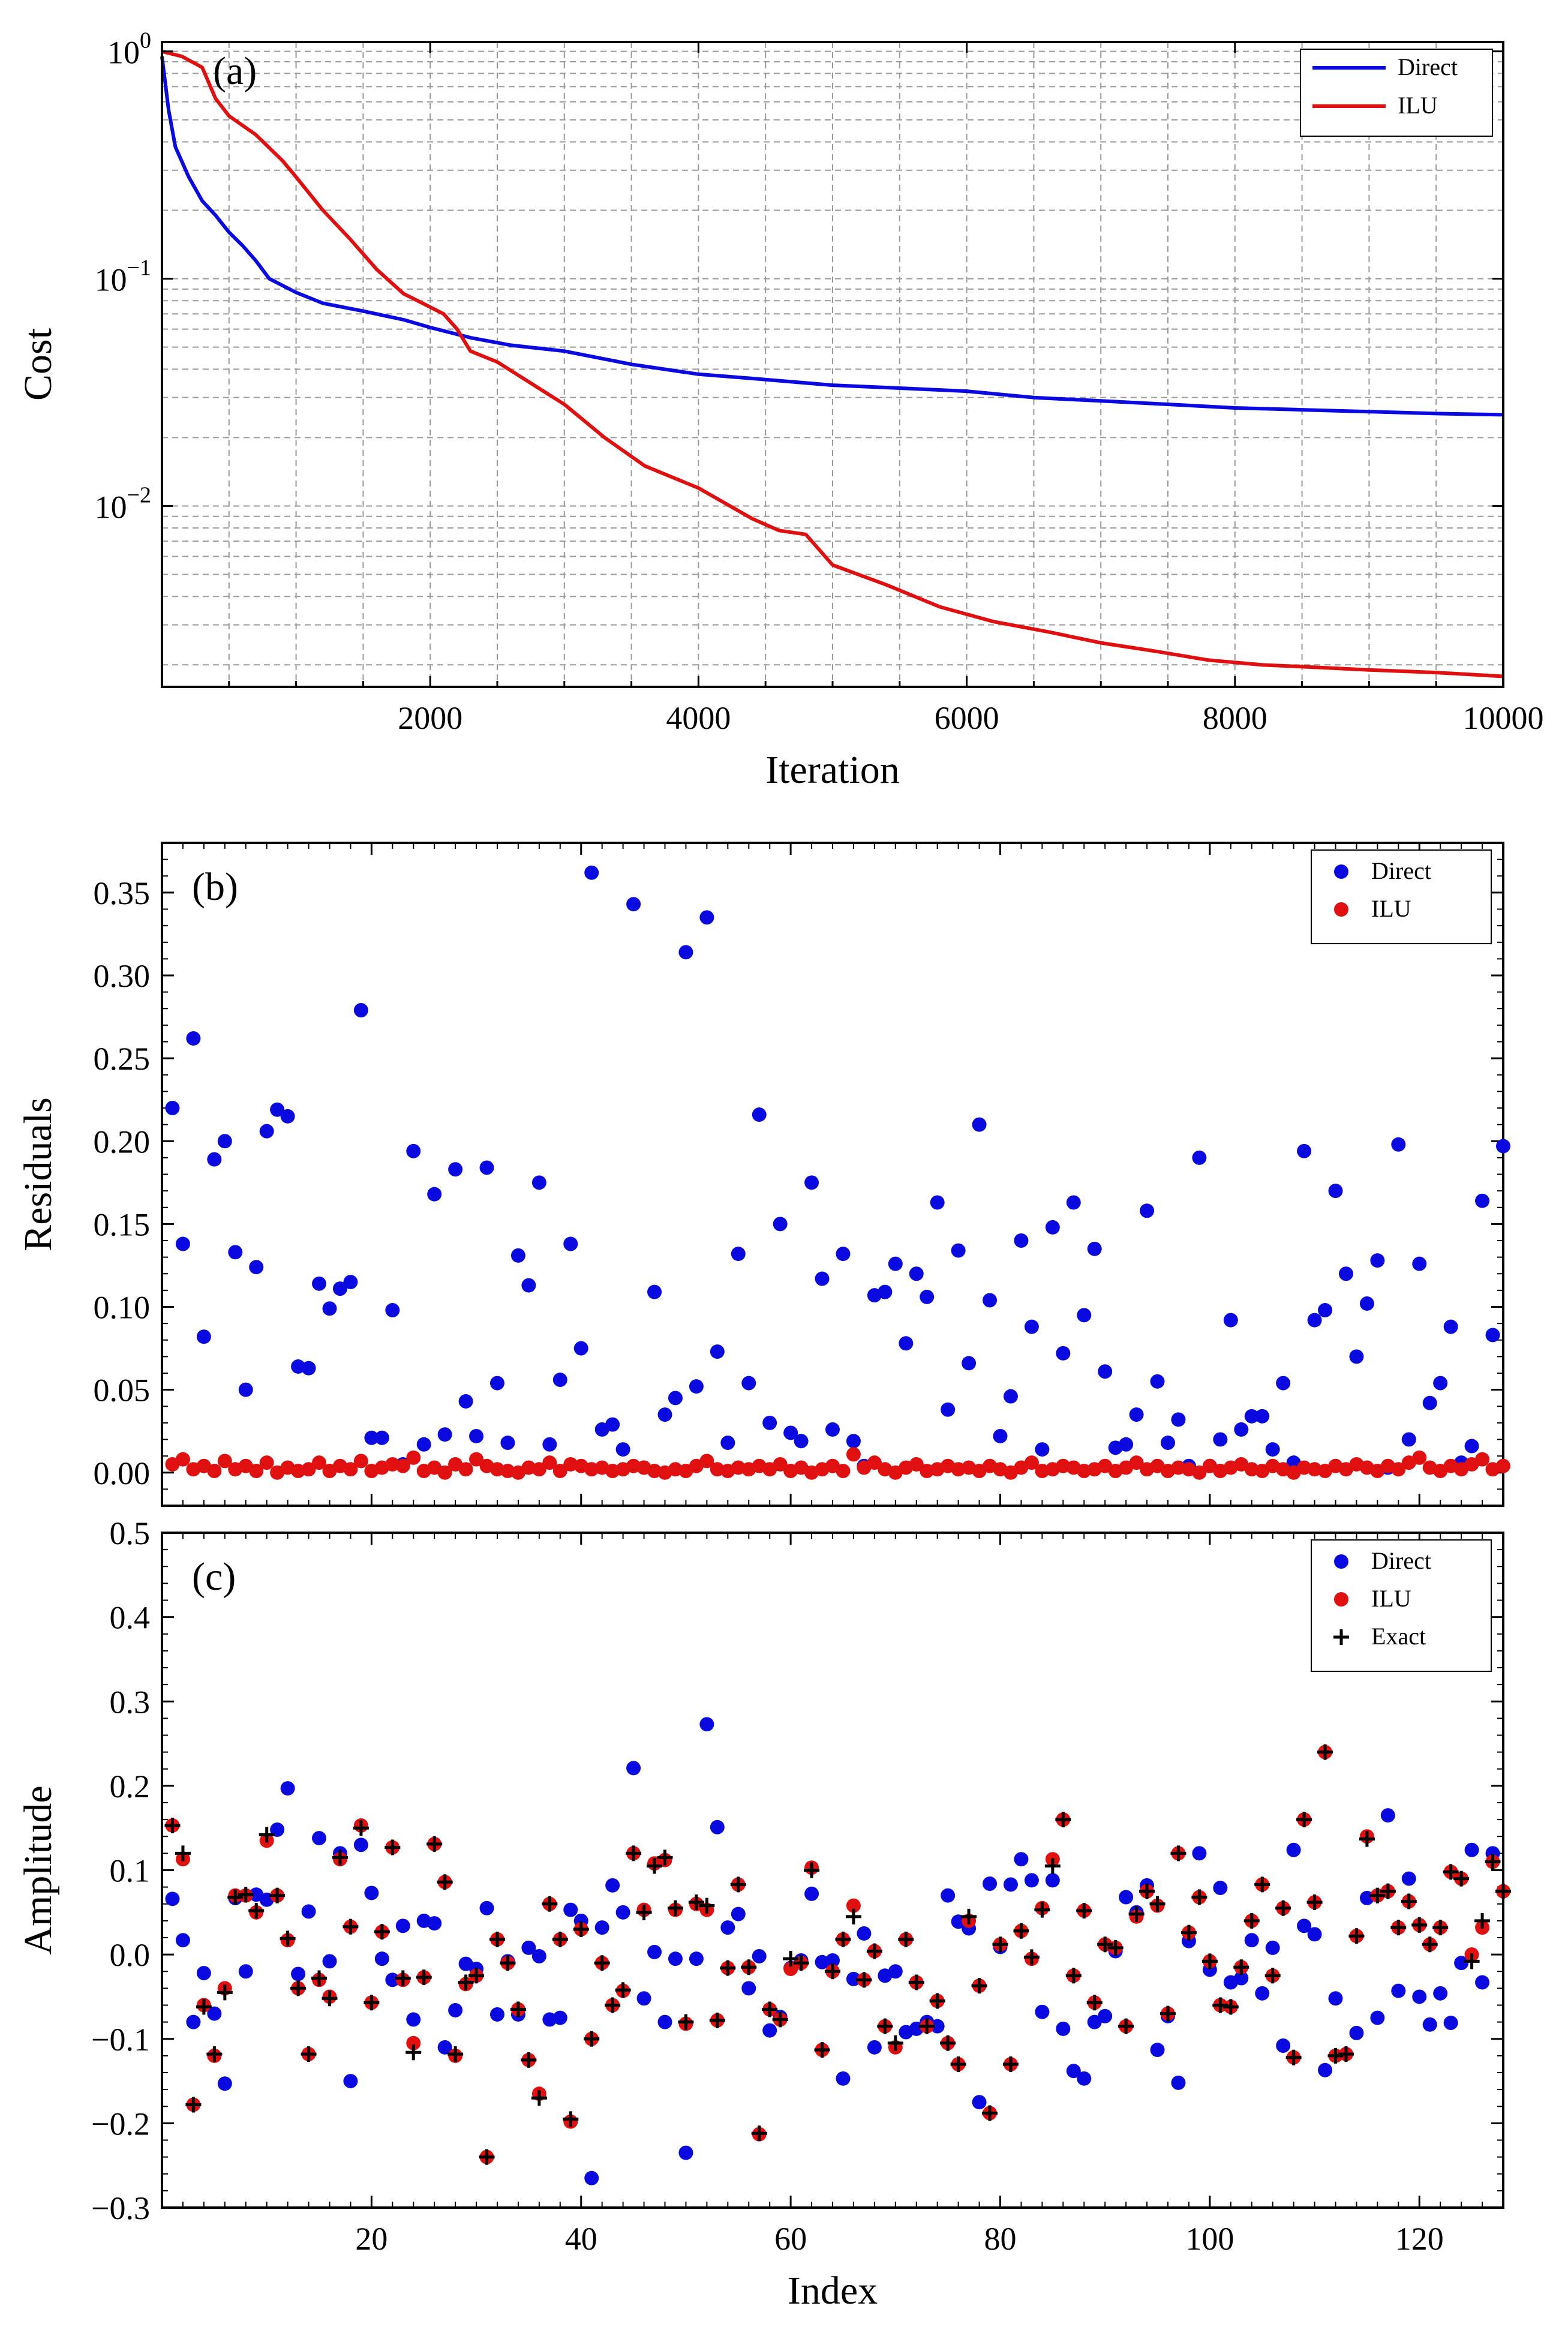  Describe the element at coordinates (832, 770) in the screenshot. I see `x-axis-label-a: Iteration` at that location.